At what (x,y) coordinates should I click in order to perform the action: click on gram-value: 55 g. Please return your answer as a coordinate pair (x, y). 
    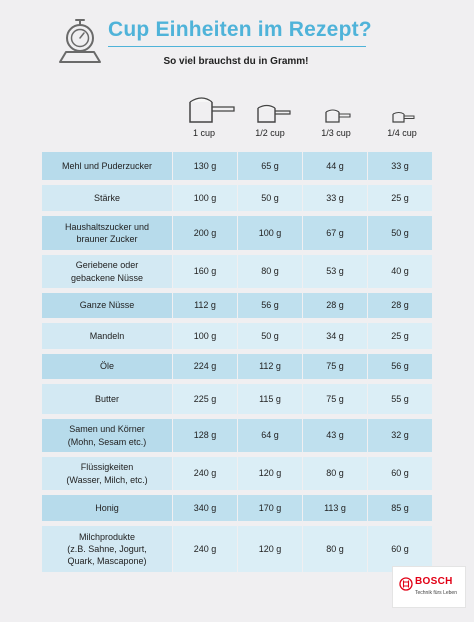
    Looking at the image, I should click on (400, 399).